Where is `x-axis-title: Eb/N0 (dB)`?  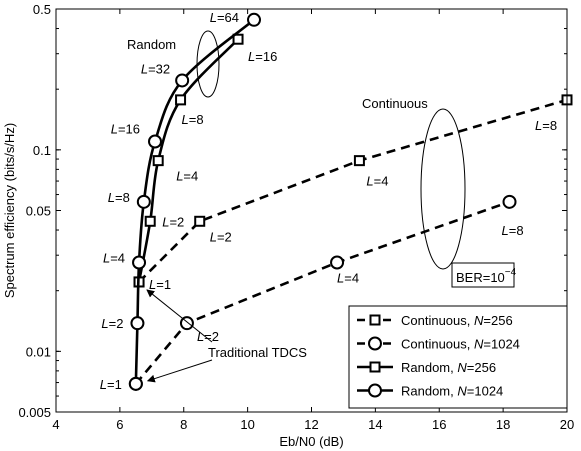 x-axis-title: Eb/N0 (dB) is located at coordinates (311, 441).